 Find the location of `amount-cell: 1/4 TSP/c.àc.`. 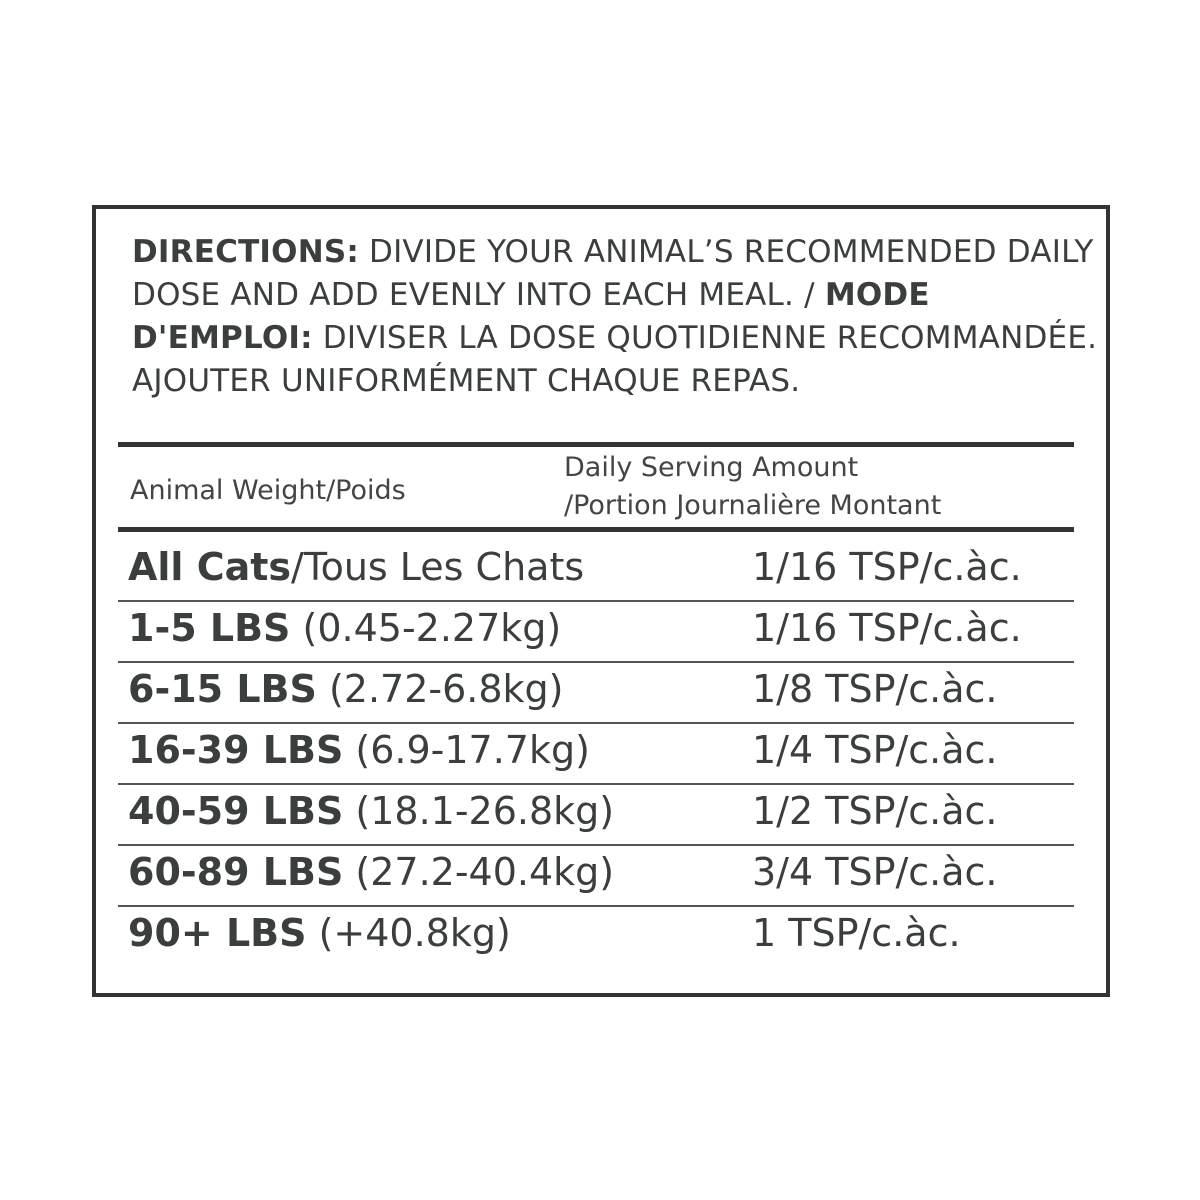

amount-cell: 1/4 TSP/c.àc. is located at coordinates (875, 750).